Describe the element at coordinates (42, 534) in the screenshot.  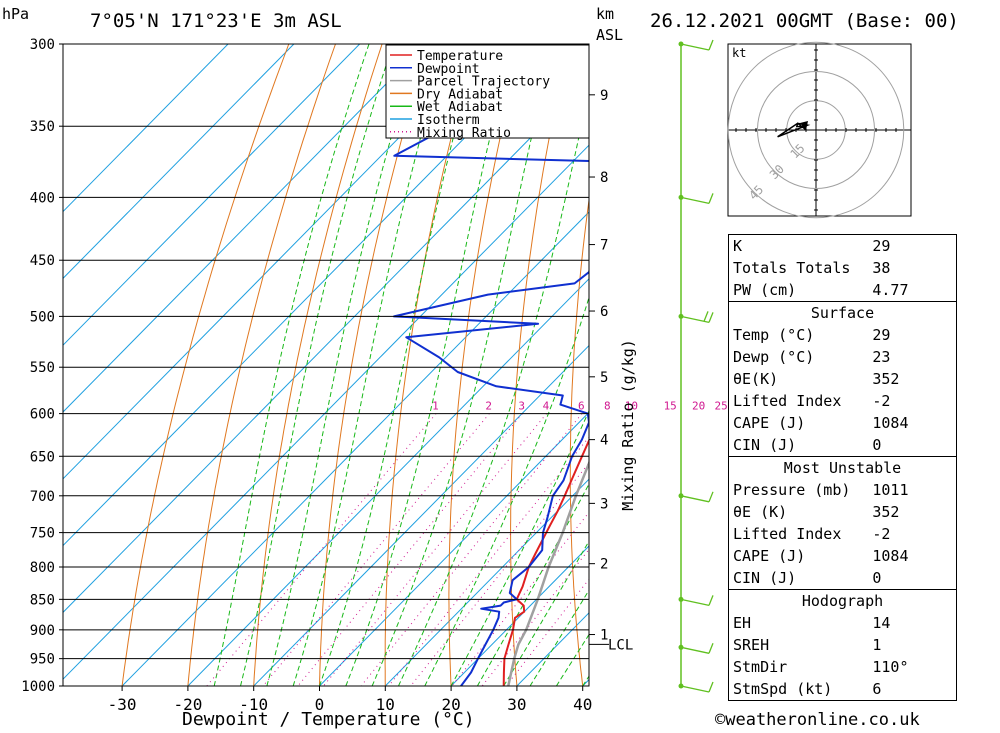
I see `pressure-tick-label: 750` at that location.